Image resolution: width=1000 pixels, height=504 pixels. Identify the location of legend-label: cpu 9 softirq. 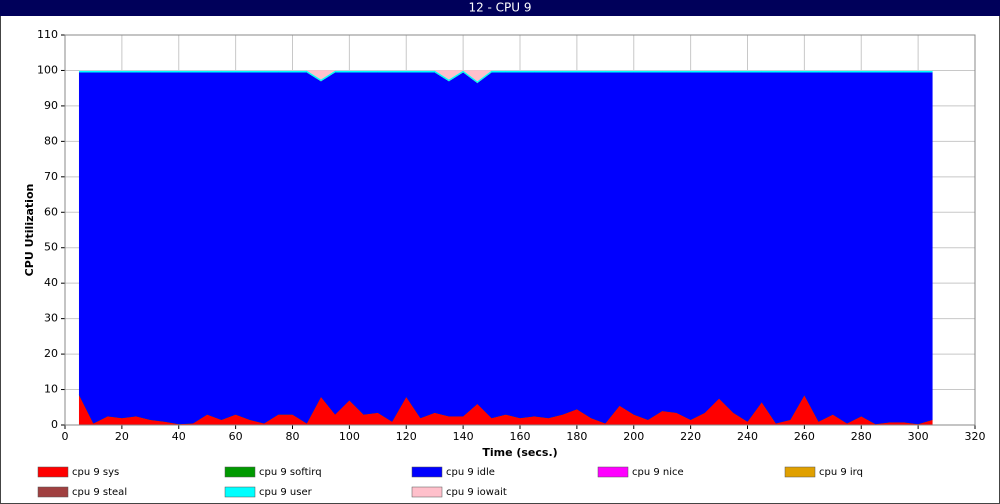
(290, 472).